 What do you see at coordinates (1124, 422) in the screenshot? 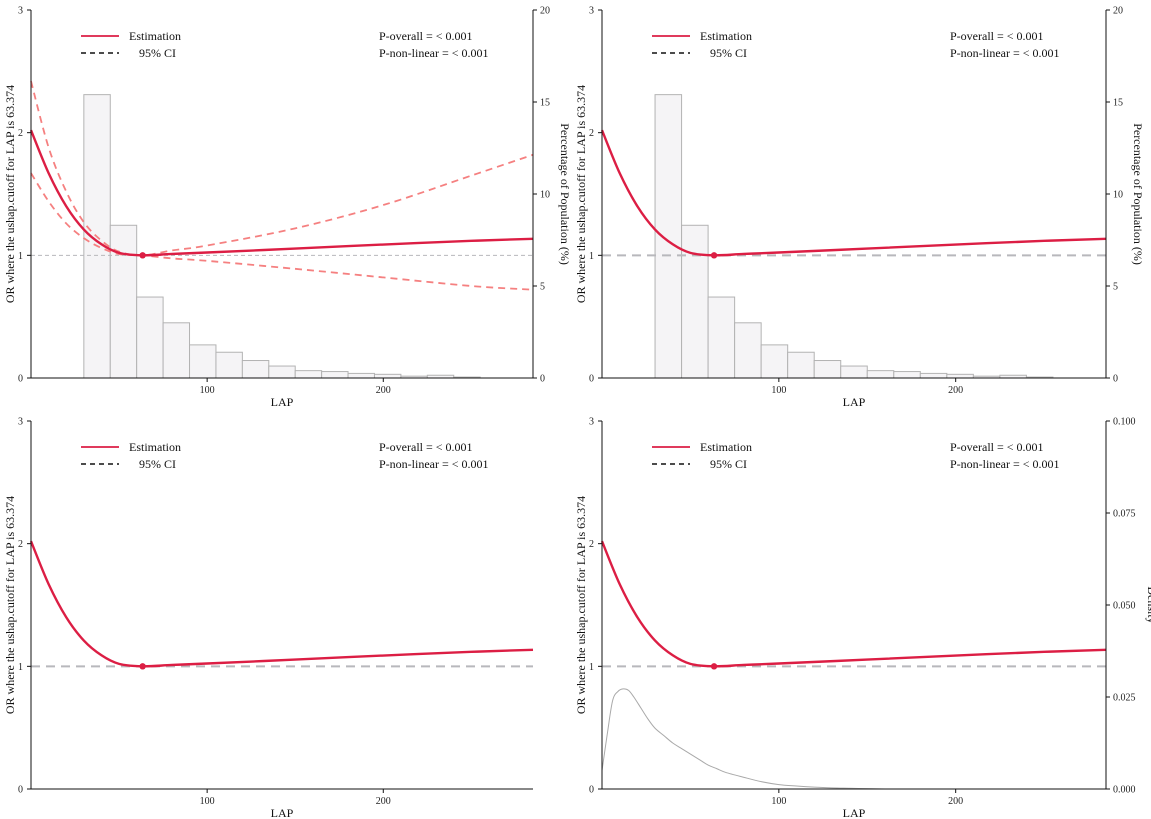
I see `secondary-tick-label: 0.100` at bounding box center [1124, 422].